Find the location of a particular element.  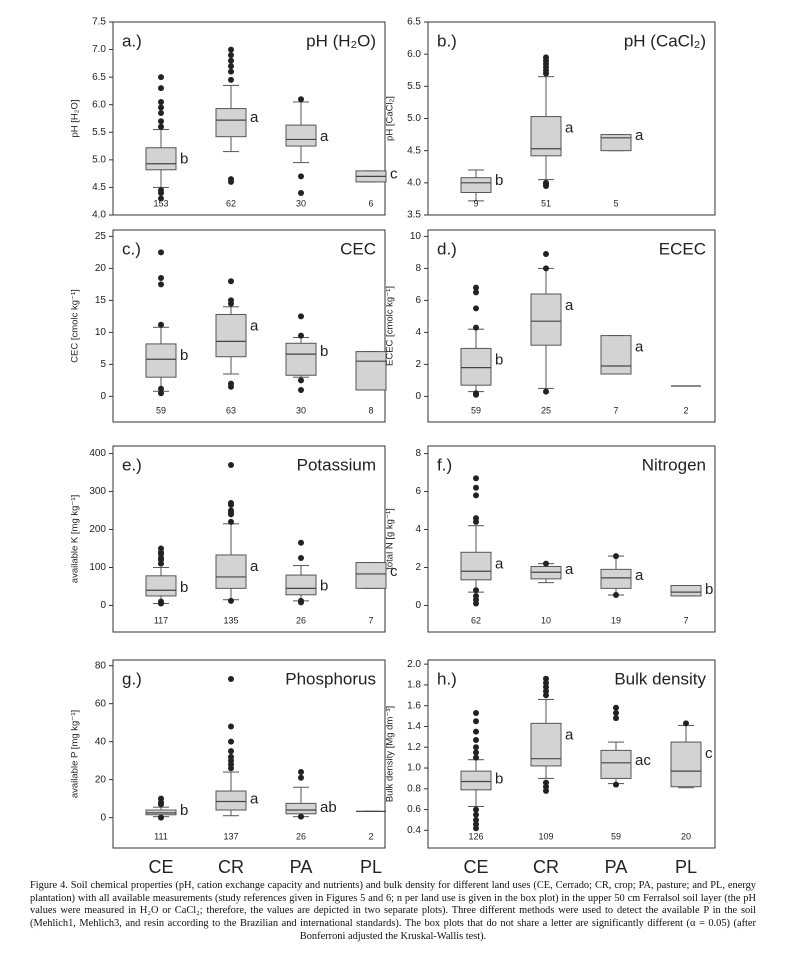

panel-label: e.) is located at coordinates (132, 464).